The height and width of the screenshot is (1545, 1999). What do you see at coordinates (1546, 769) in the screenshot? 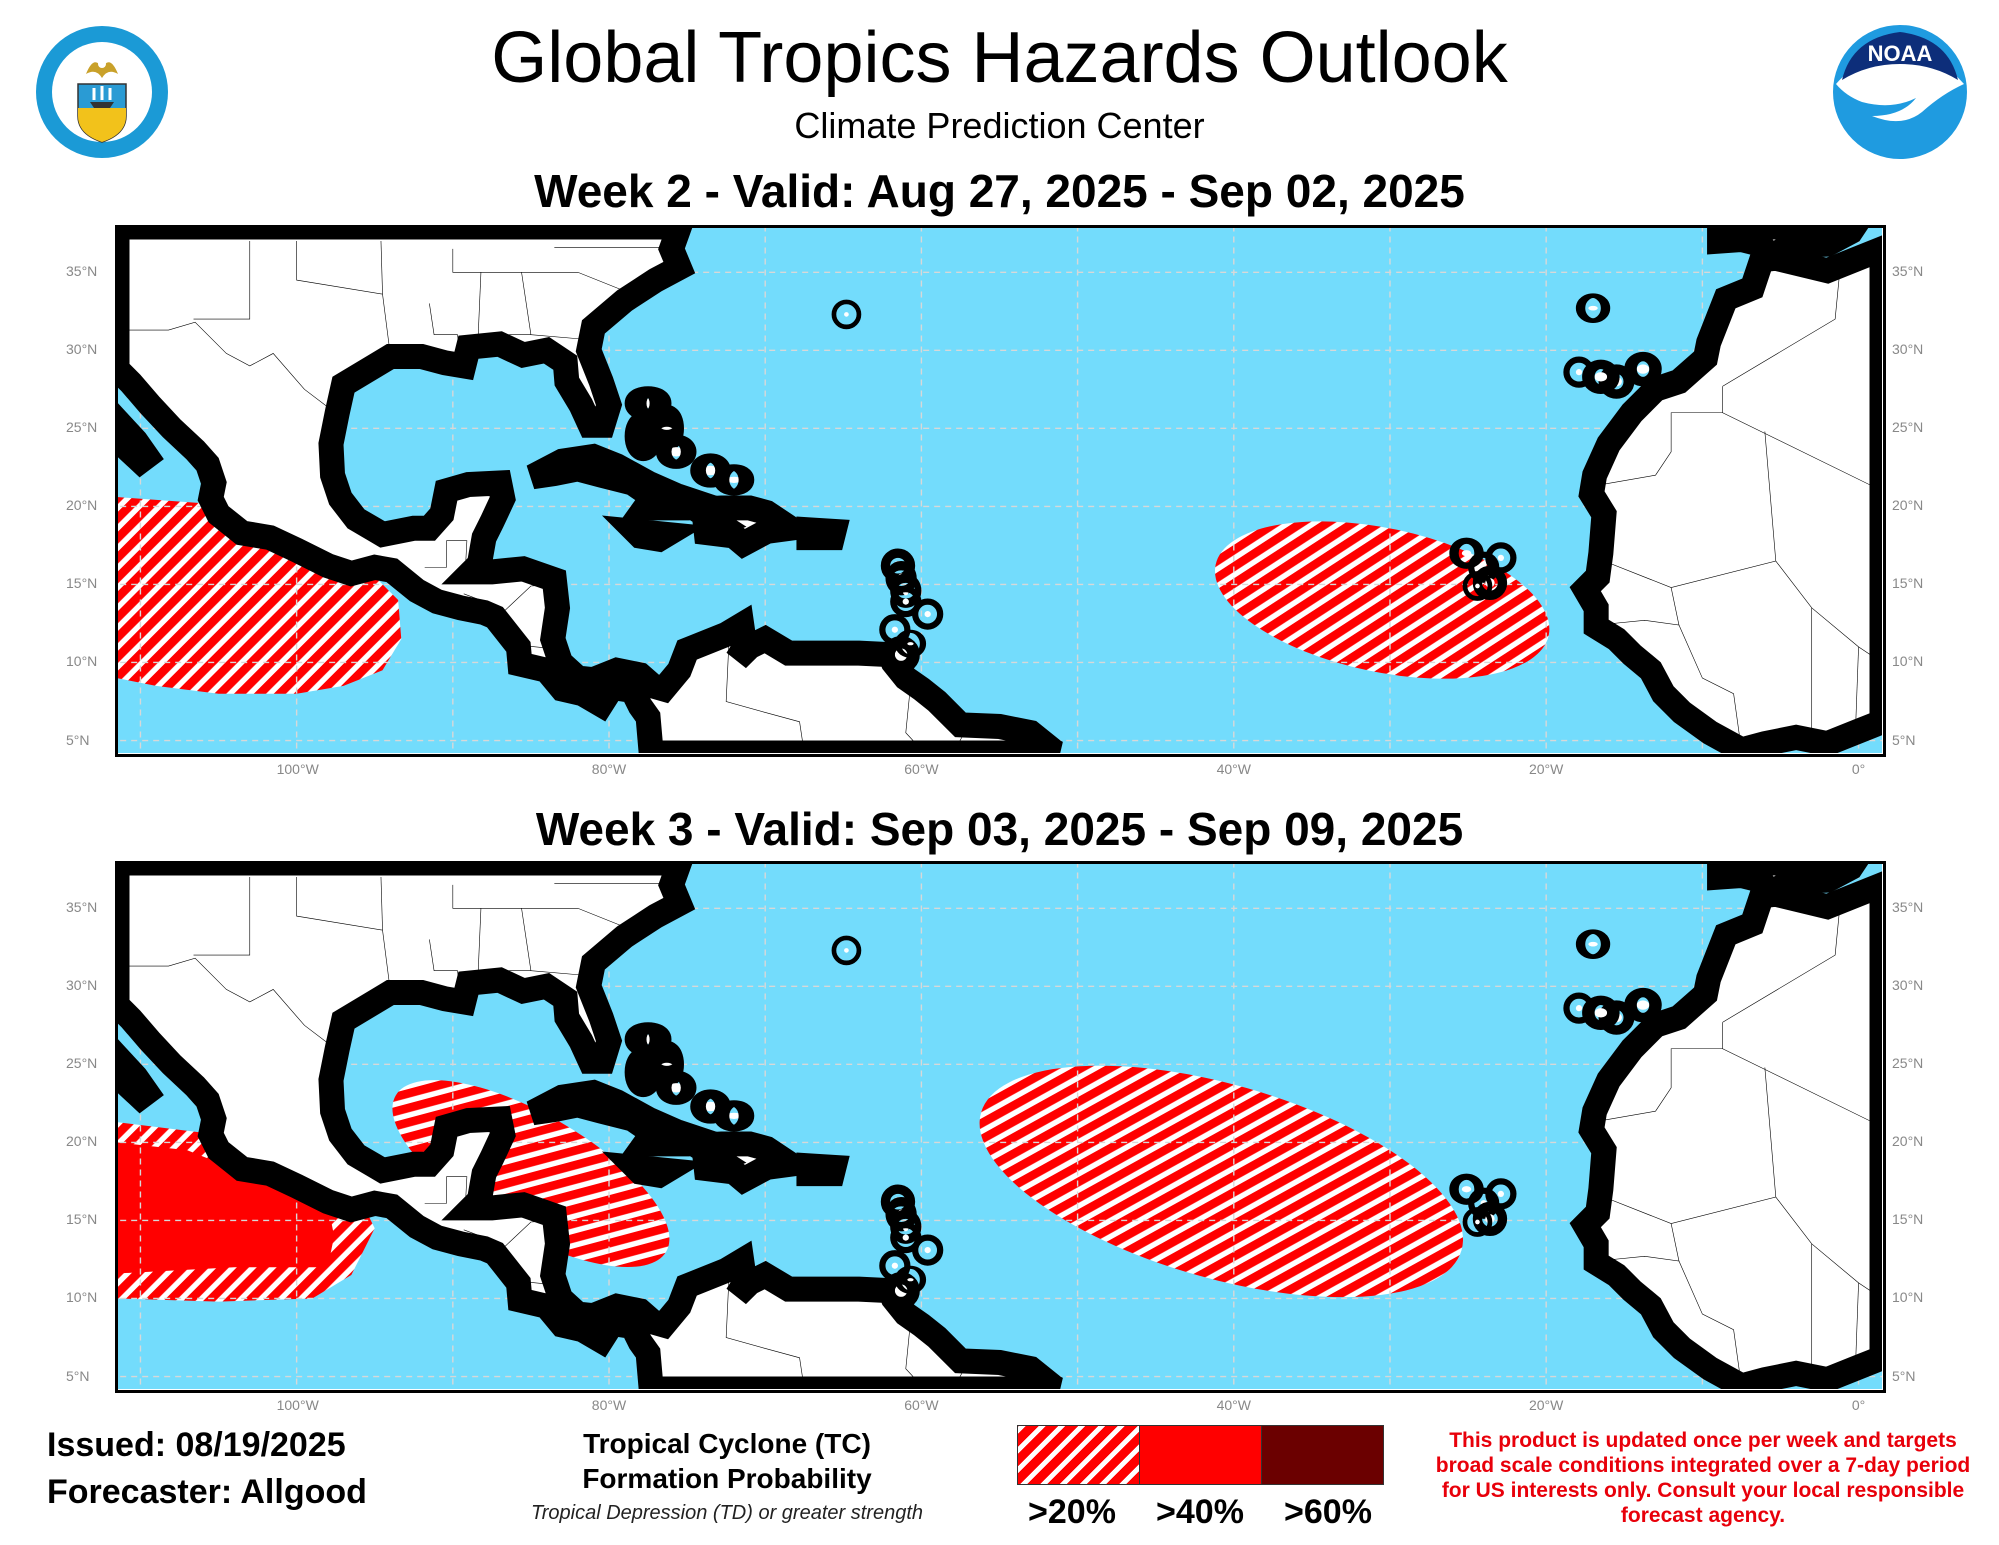
I see `week2-lon-label: 20°W` at bounding box center [1546, 769].